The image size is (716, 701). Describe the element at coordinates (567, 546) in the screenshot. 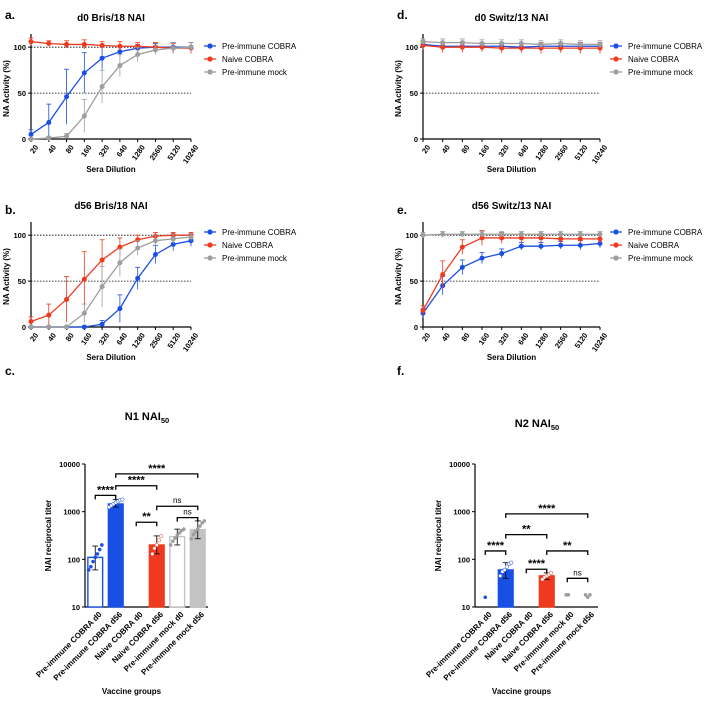

I see `significance-label: **` at that location.